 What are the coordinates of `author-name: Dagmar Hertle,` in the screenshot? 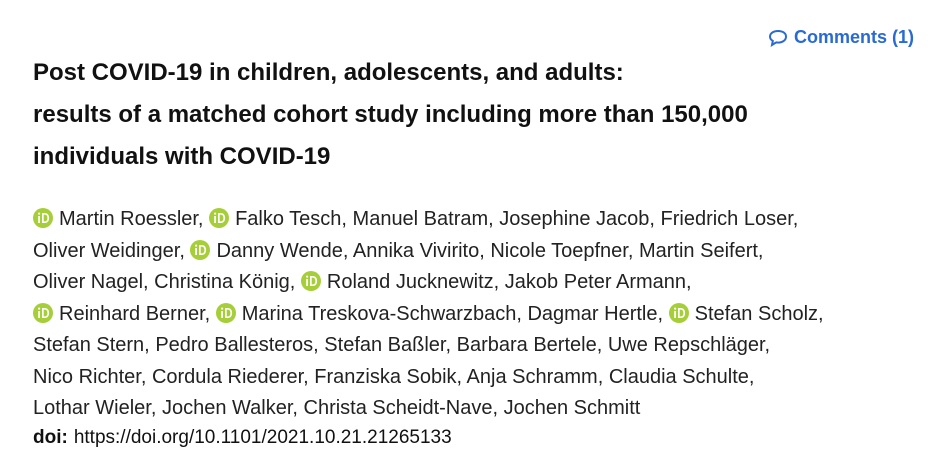 It's located at (595, 313).